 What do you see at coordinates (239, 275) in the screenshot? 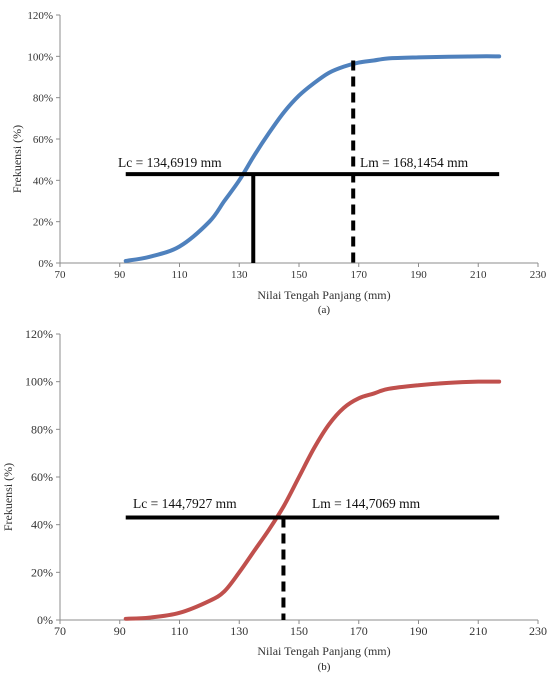
I see `chart-a-x-tick-3: 130` at bounding box center [239, 275].